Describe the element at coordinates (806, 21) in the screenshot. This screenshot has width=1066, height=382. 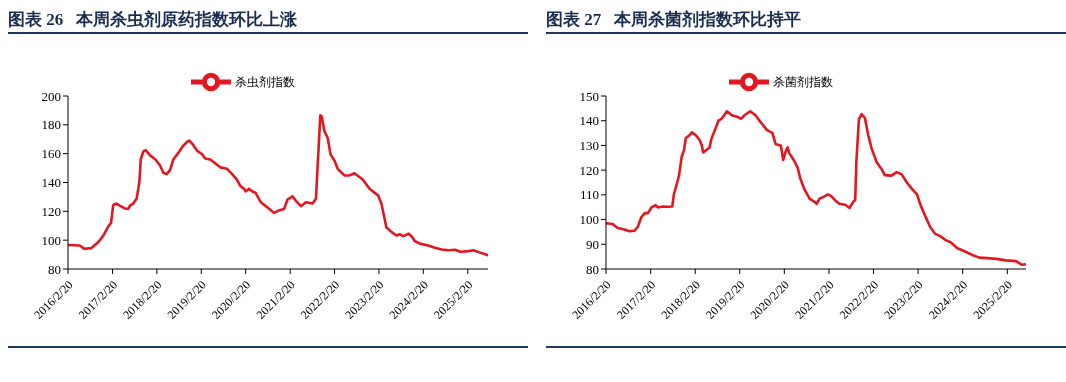
I see `chart-title: 图表 27 本周杀菌剂指数环比持平` at that location.